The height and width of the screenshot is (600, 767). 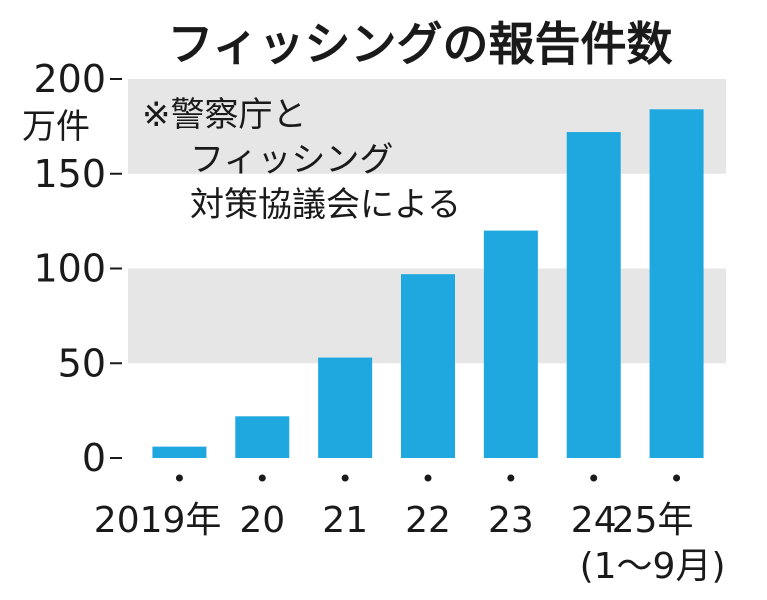 I want to click on source-note: ※警察庁と フィッシング 対策協議会による, so click(x=301, y=160).